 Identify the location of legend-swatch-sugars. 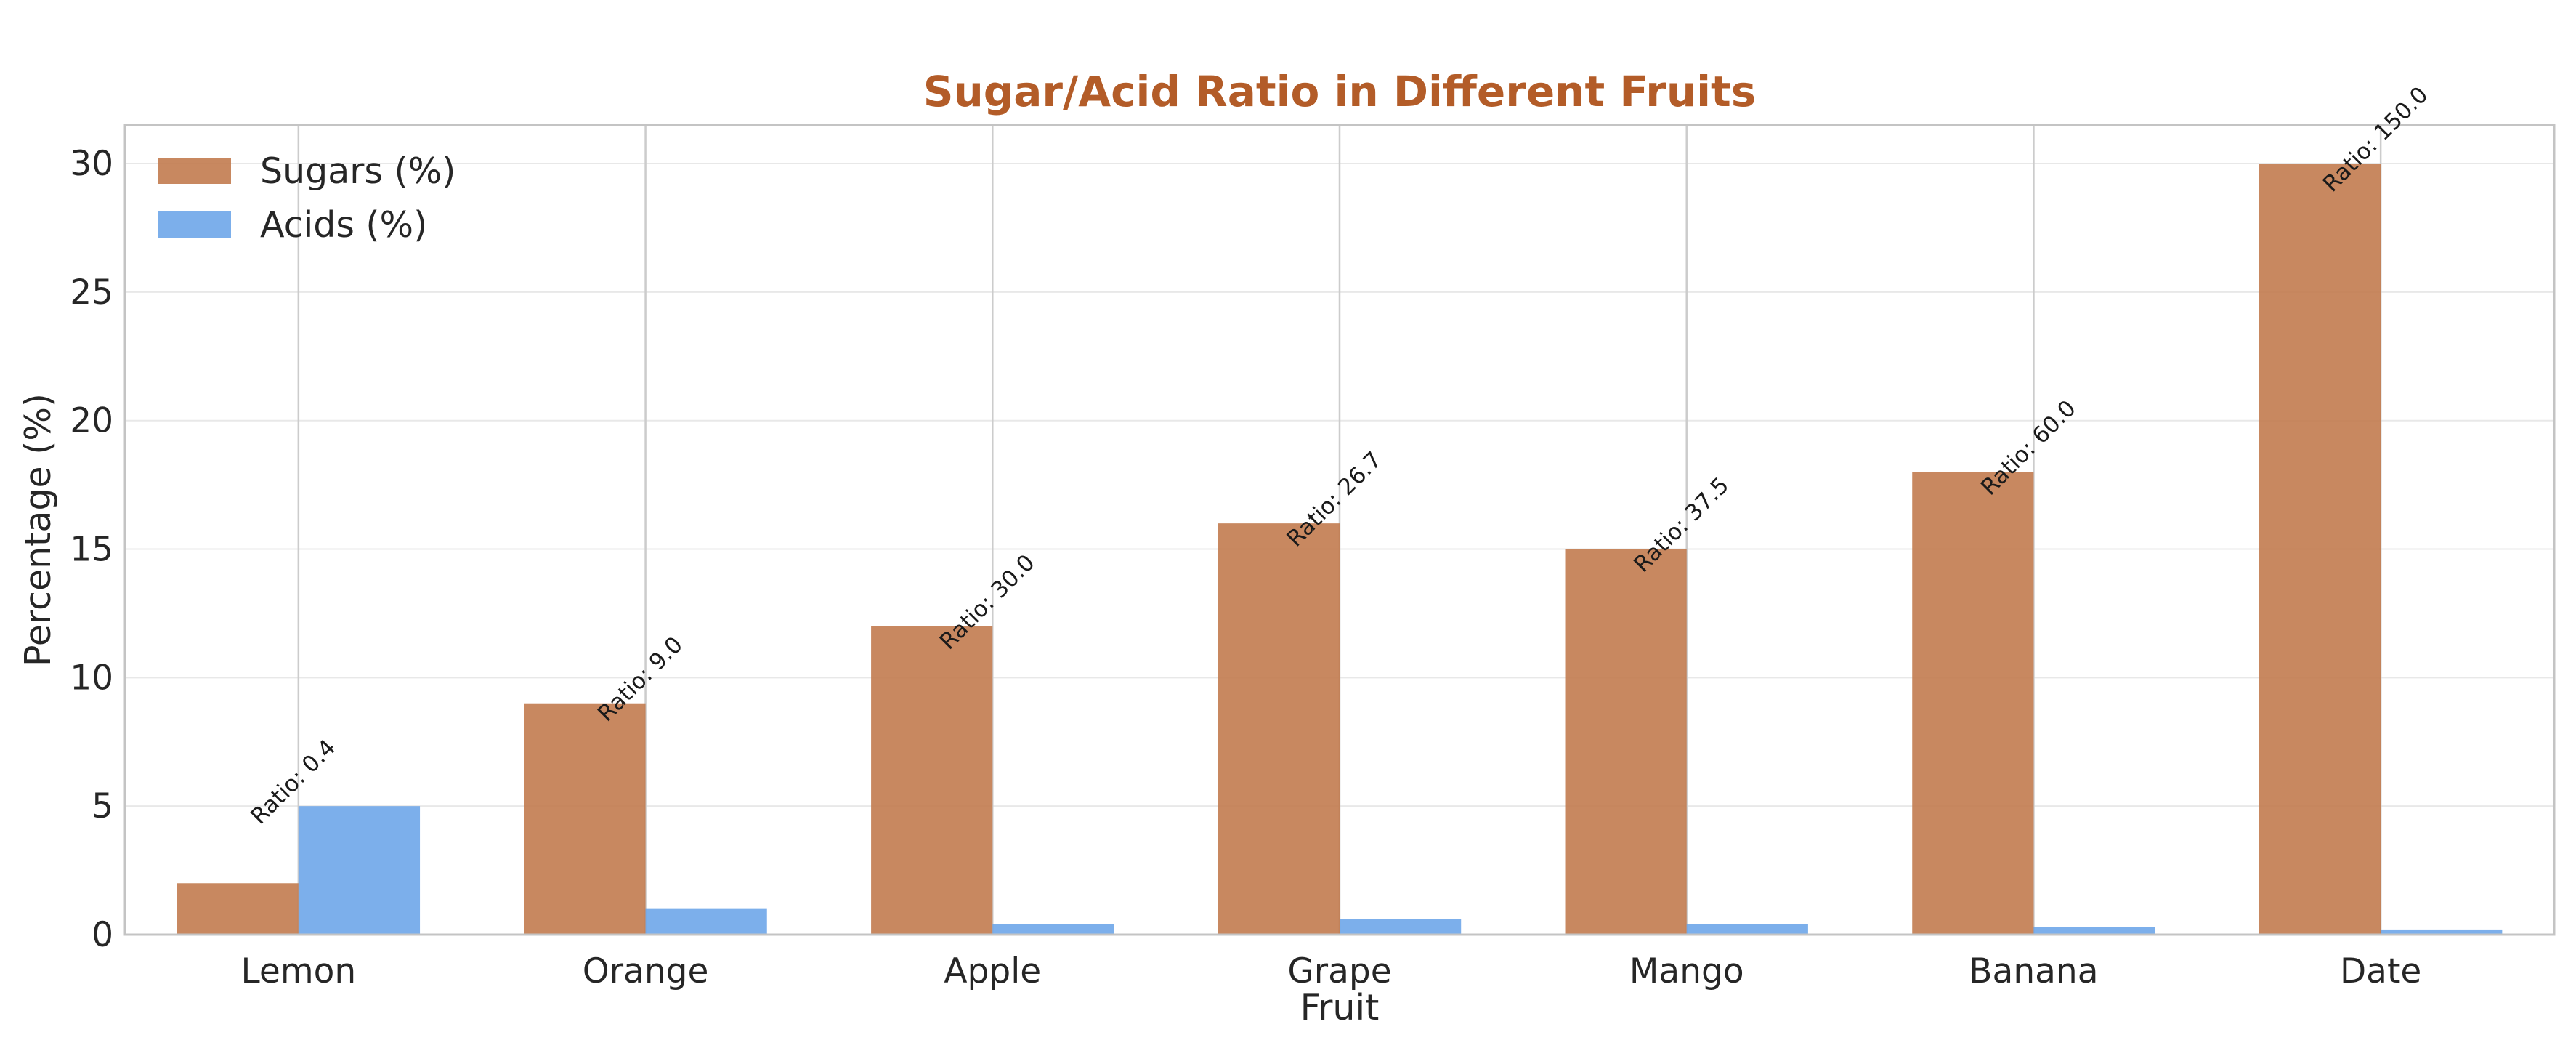
(194, 171).